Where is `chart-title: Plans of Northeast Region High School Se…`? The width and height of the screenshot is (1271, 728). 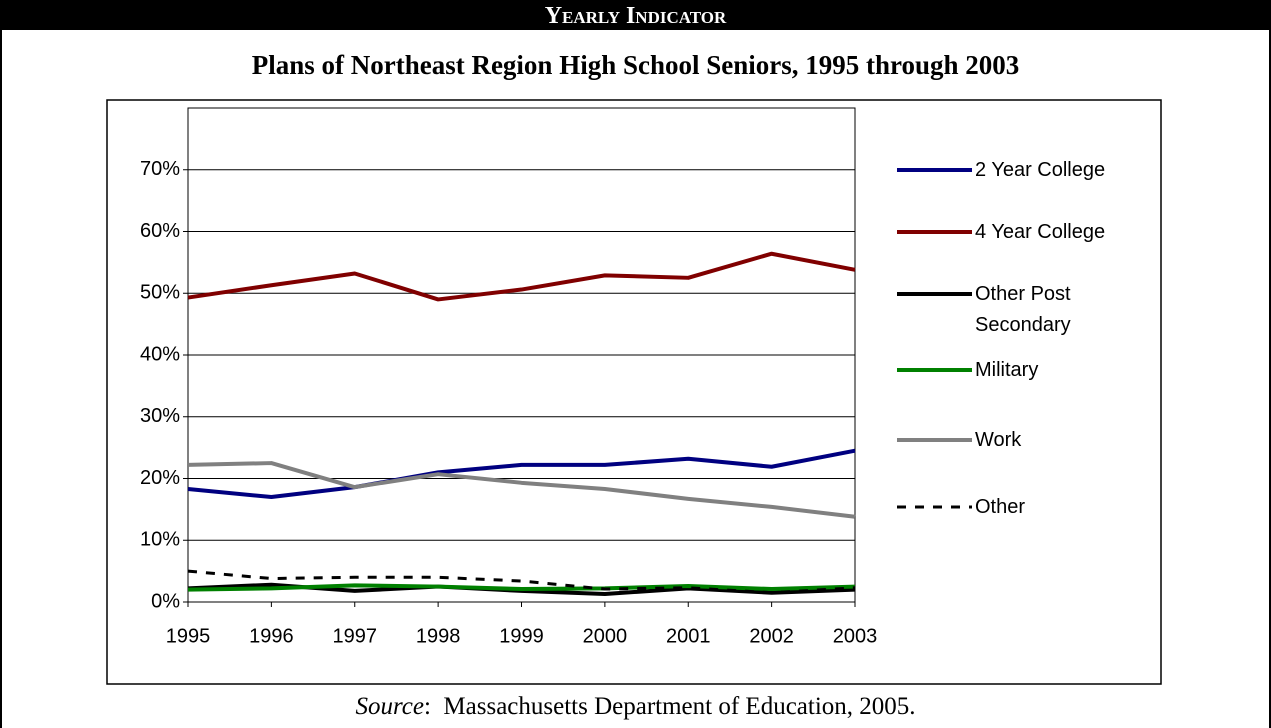
chart-title: Plans of Northeast Region High School Se… is located at coordinates (635, 65).